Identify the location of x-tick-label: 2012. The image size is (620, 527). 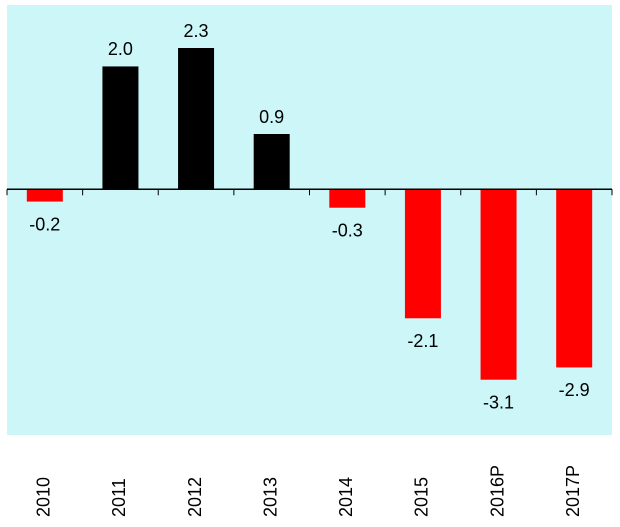
(195, 497).